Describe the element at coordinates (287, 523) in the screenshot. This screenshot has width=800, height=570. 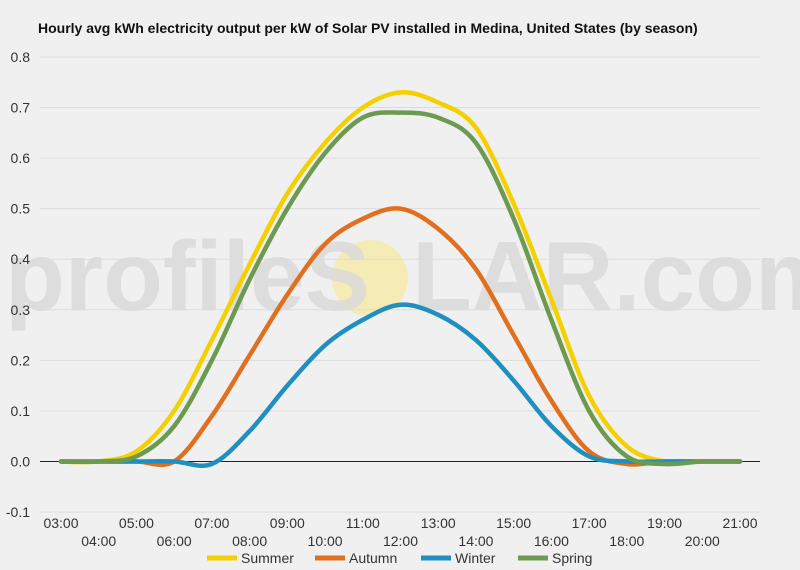
I see `x-tick-label: 09:00` at that location.